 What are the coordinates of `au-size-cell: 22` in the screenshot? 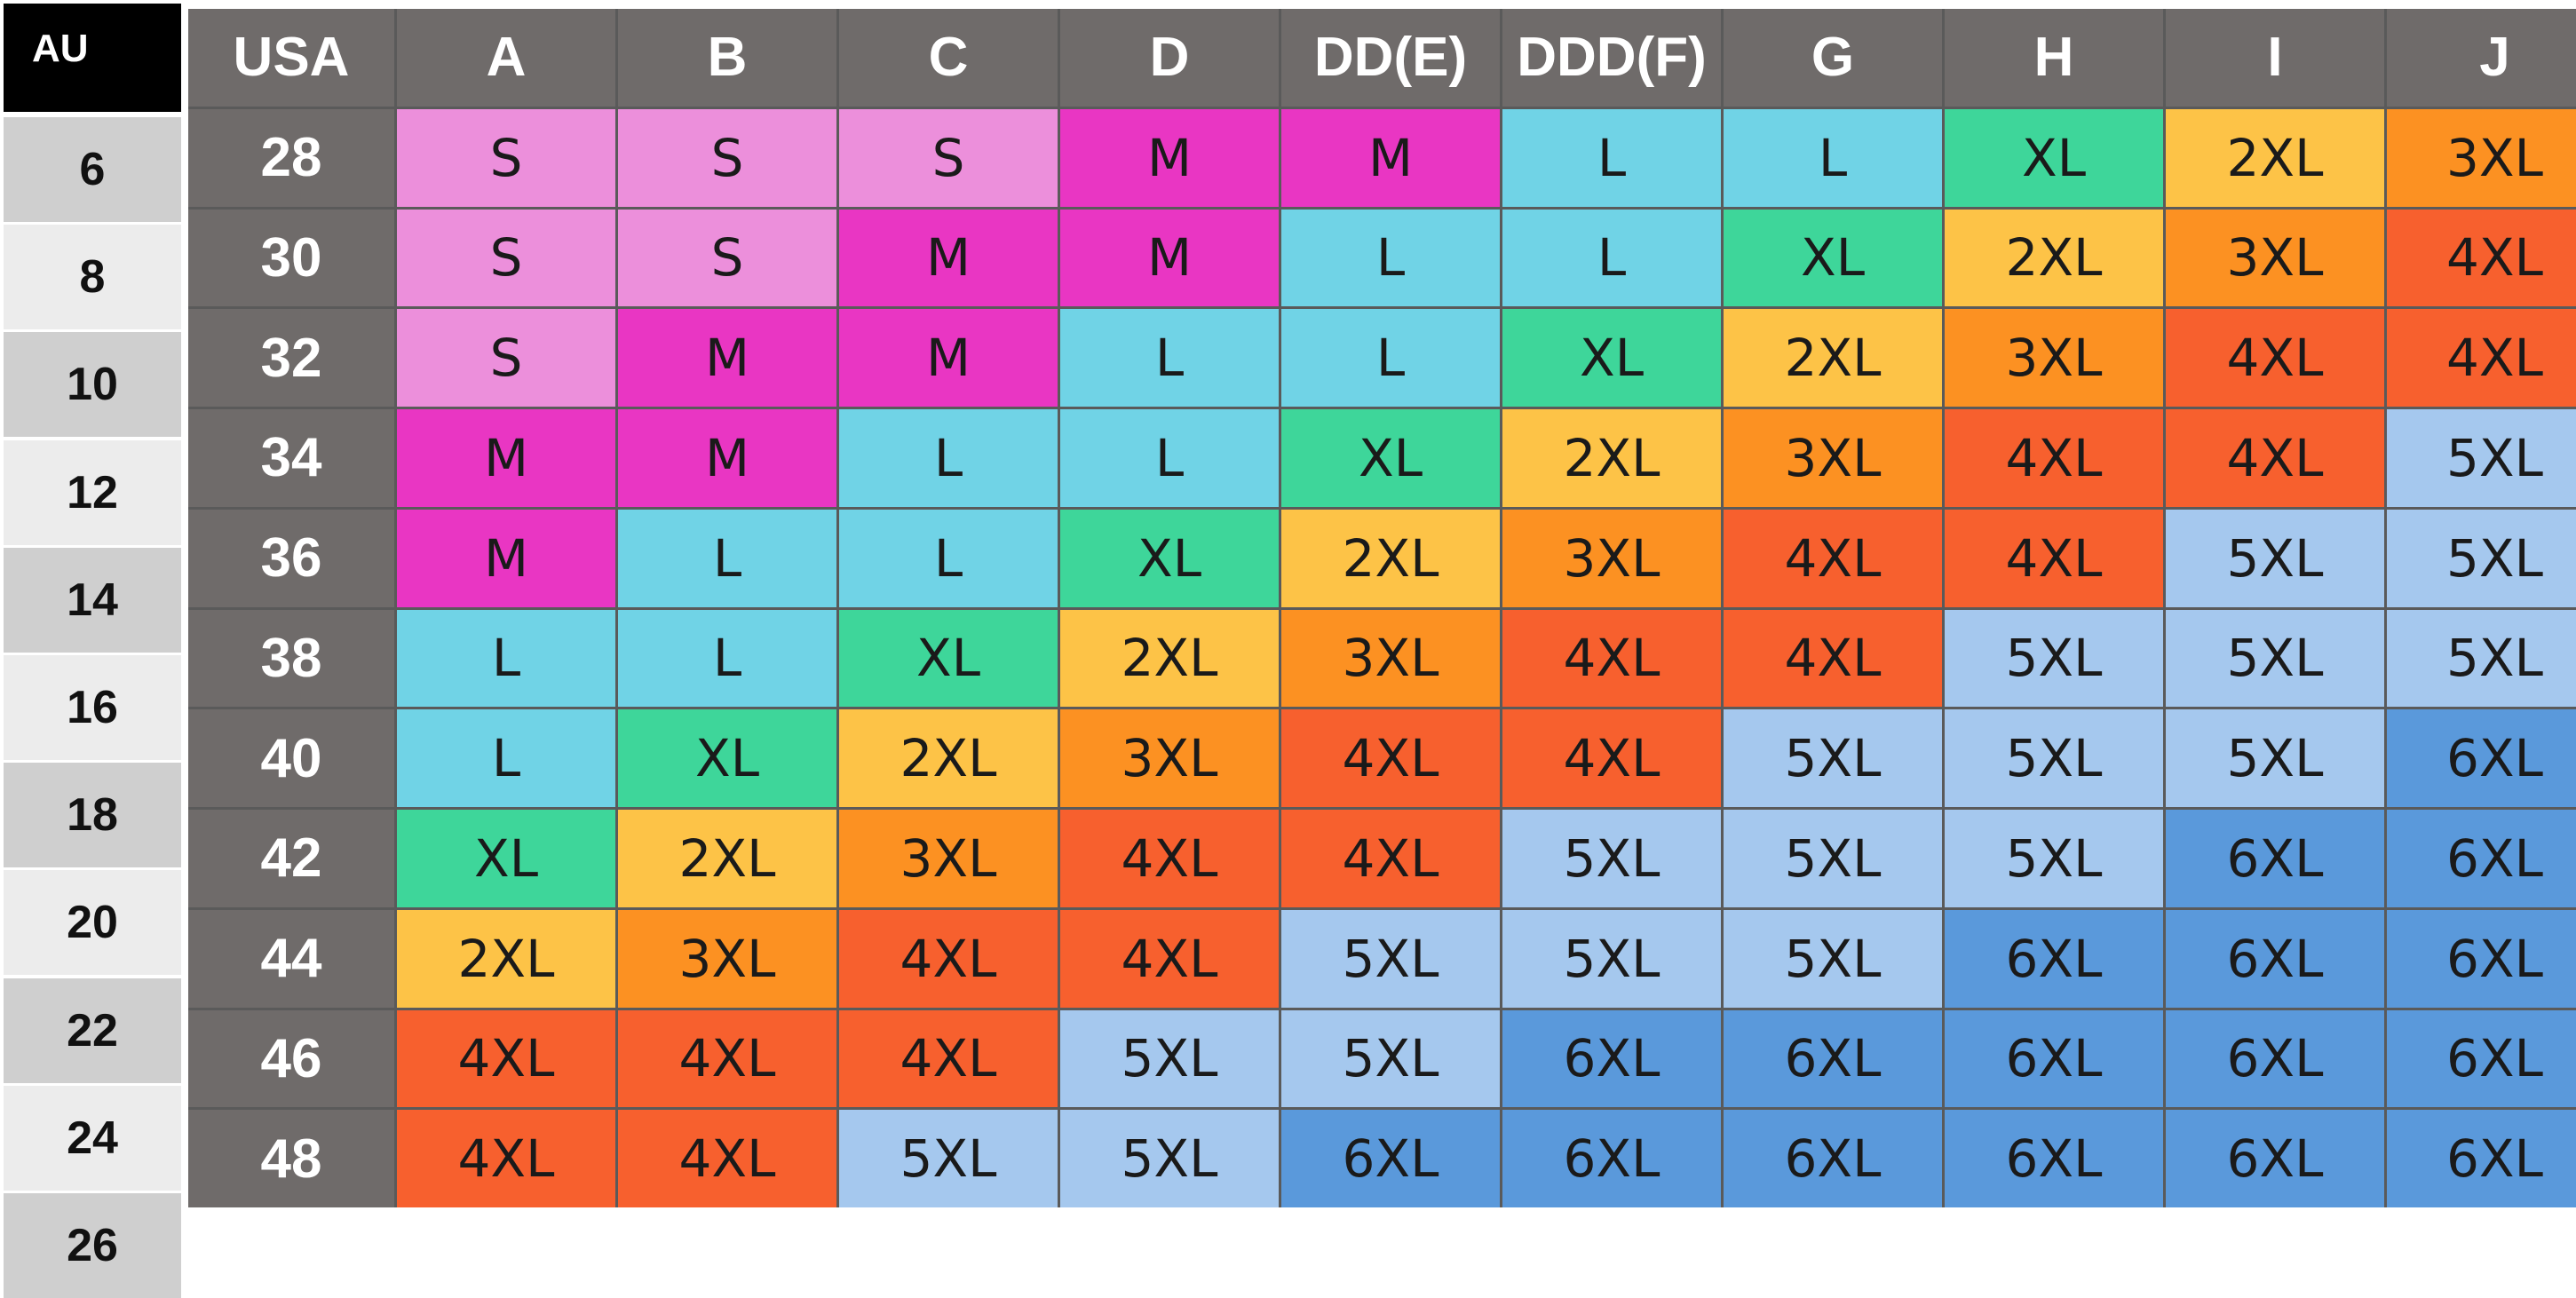 It's located at (93, 1030).